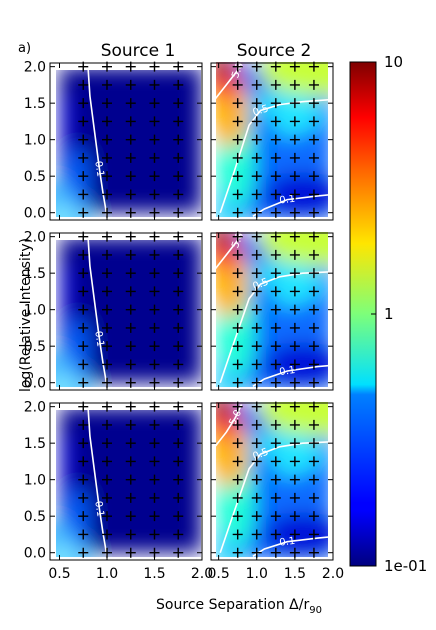  Describe the element at coordinates (35, 311) in the screenshot. I see `y-tick-label: 1.0` at that location.